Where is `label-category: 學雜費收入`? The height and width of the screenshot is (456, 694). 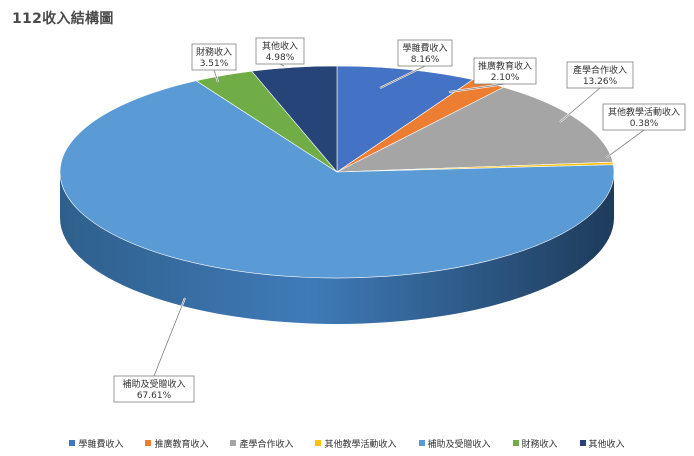 label-category: 學雜費收入 is located at coordinates (424, 48).